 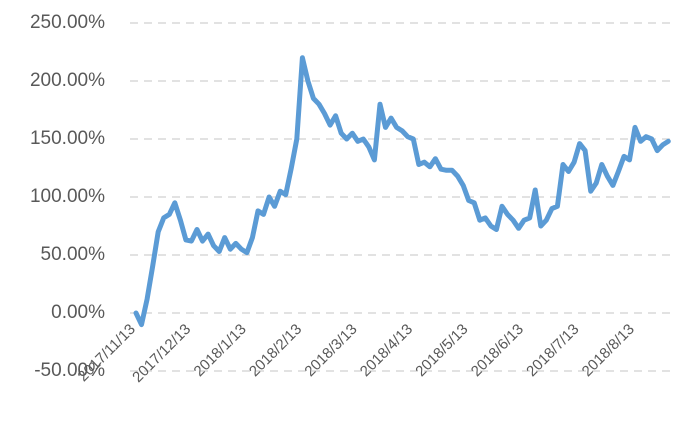 What do you see at coordinates (67, 22) in the screenshot?
I see `y-tick-label: 250.00%` at bounding box center [67, 22].